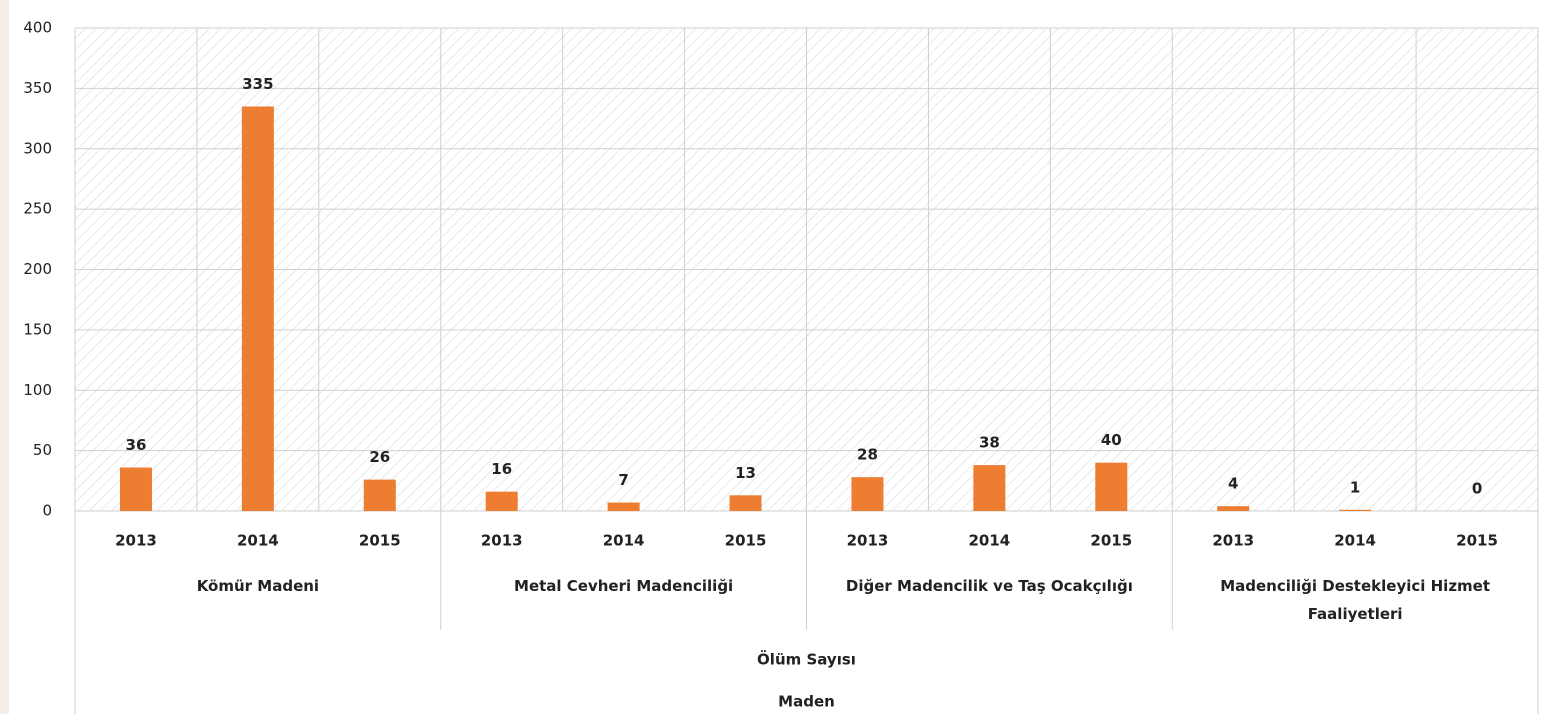 This screenshot has width=1543, height=714. Describe the element at coordinates (989, 443) in the screenshot. I see `data-label: 38` at that location.